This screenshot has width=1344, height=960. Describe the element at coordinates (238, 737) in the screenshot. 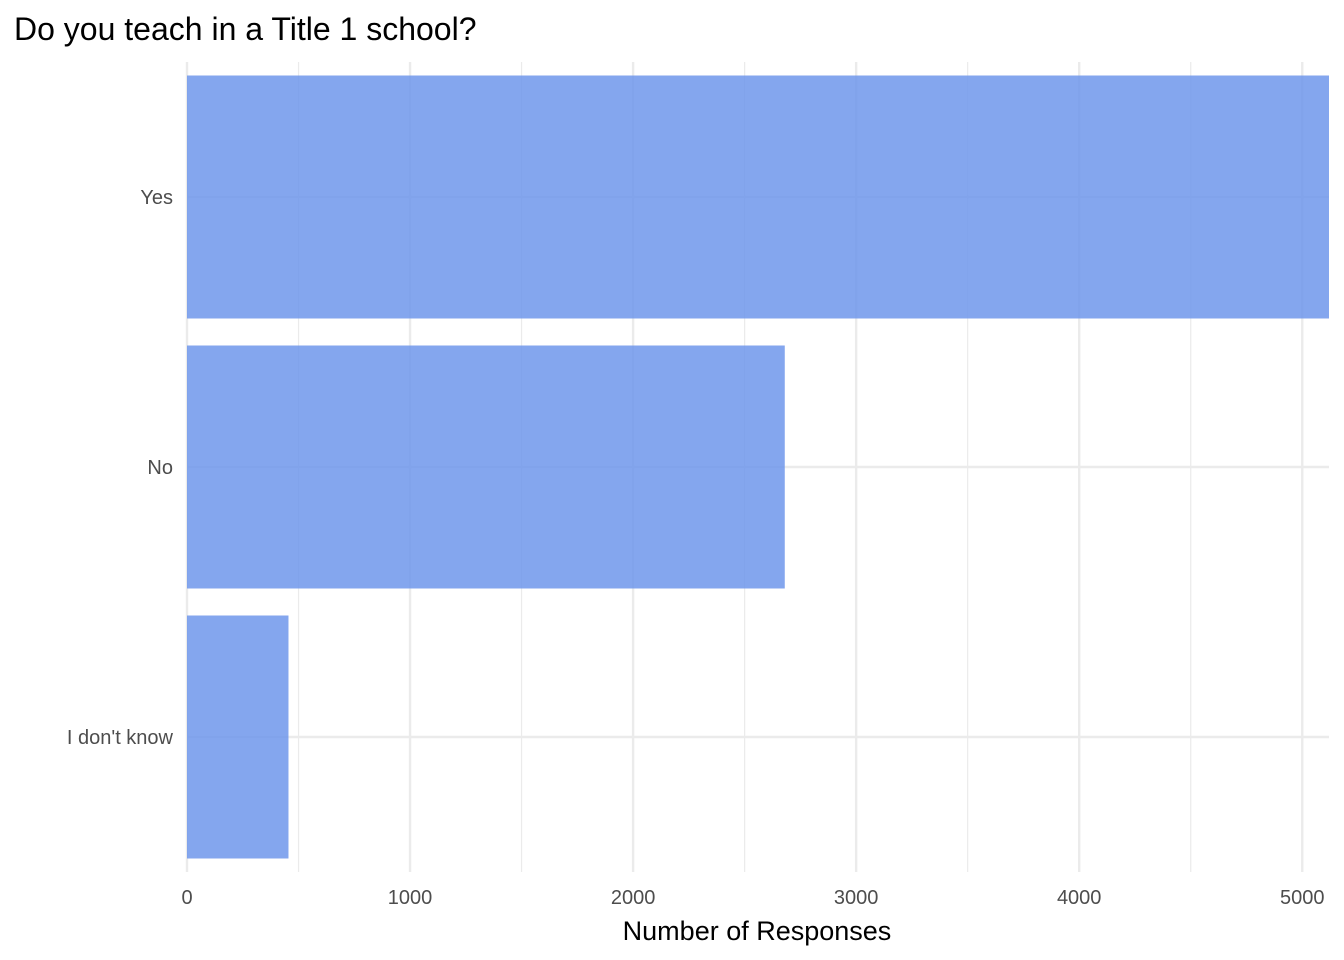

I see `bar-i-don-t-know` at that location.